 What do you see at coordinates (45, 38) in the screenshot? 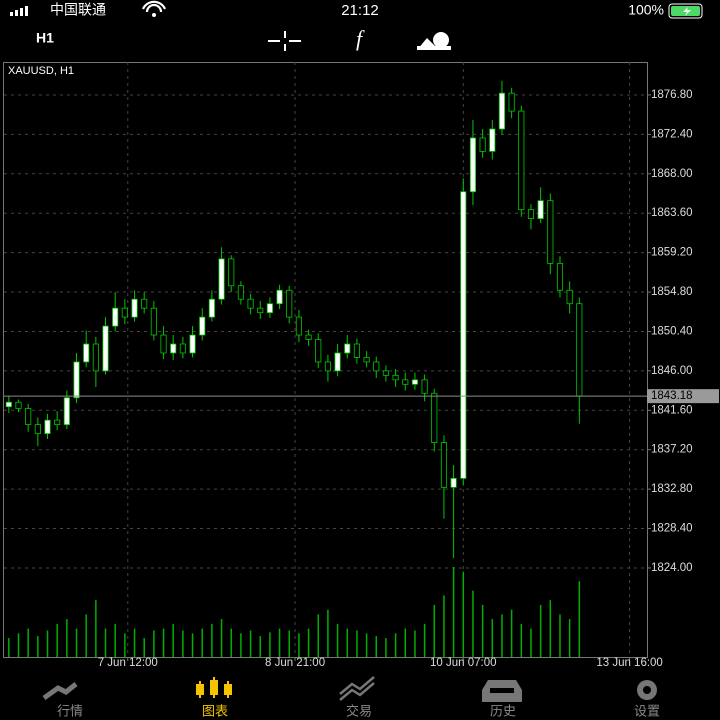
I see `timeframe: H1` at bounding box center [45, 38].